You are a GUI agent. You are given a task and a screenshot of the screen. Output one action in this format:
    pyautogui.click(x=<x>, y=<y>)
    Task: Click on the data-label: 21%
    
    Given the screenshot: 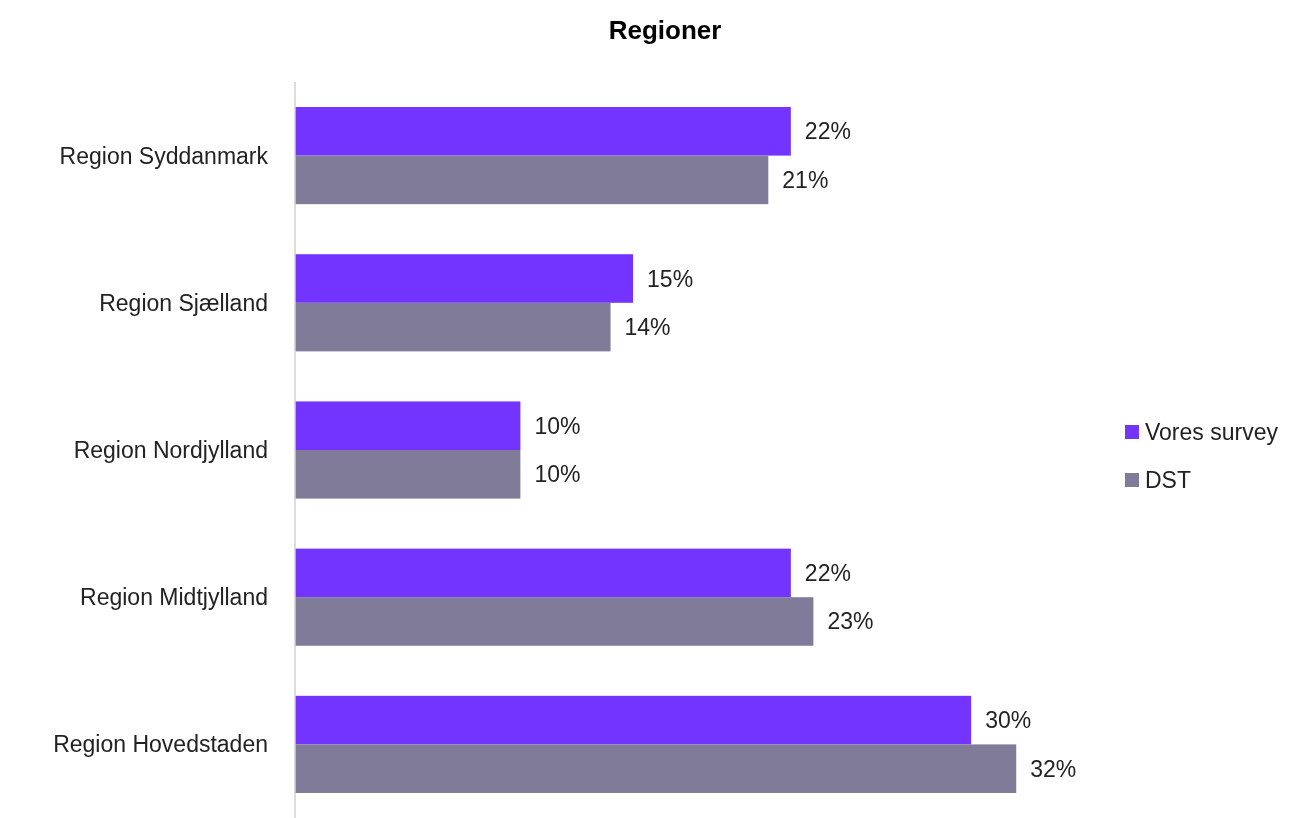 What is the action you would take?
    pyautogui.click(x=805, y=179)
    